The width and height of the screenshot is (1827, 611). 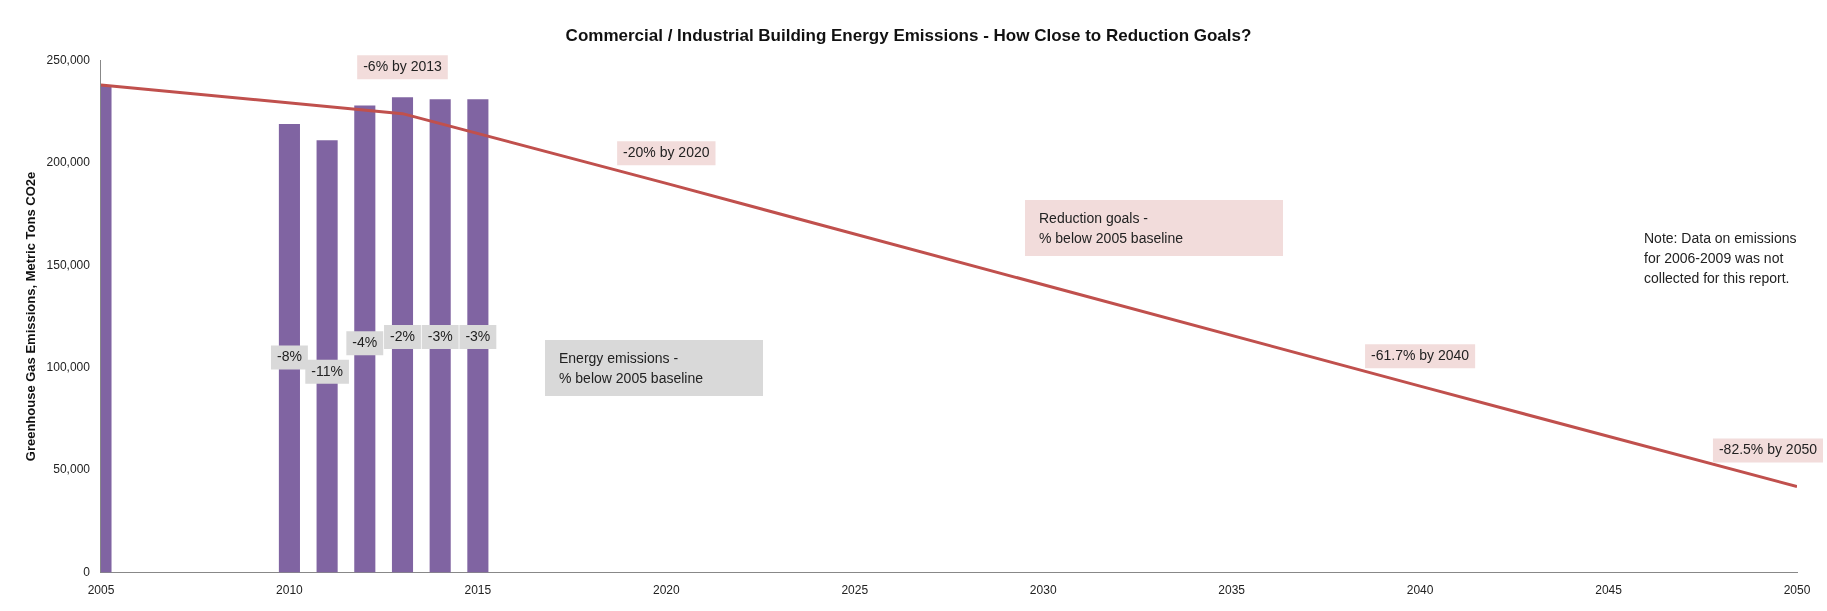 I want to click on chart-title: Commercial / Industrial Building Energy Emissions - How Close to Reduction Goals?, so click(x=908, y=35).